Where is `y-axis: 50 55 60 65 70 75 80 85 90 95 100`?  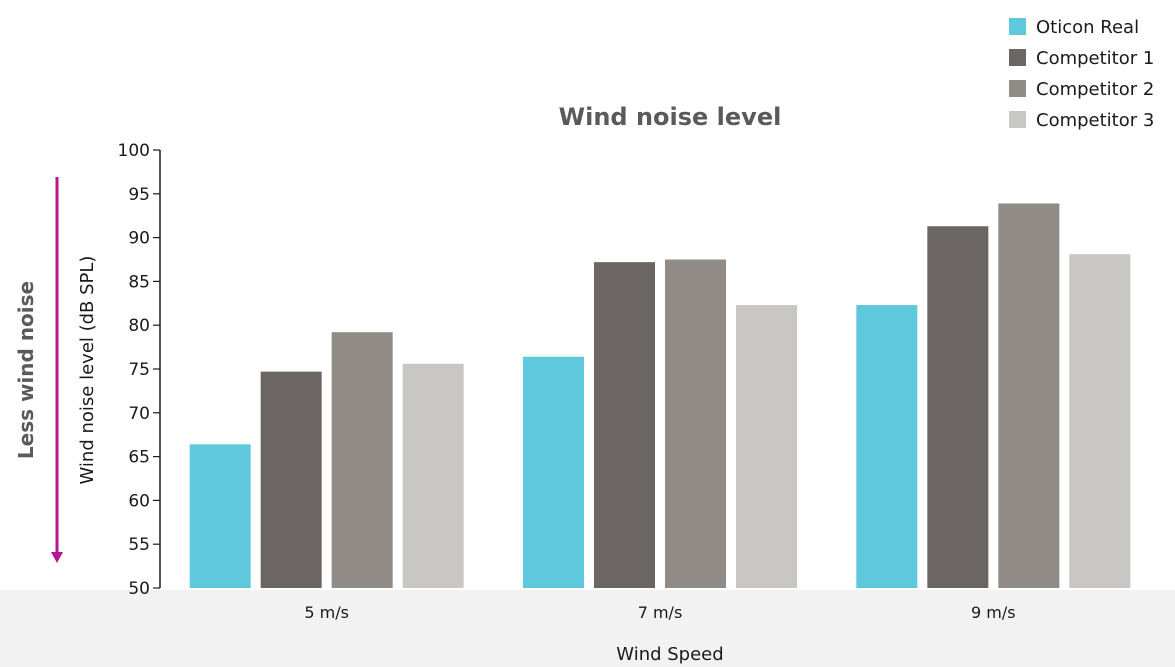 y-axis: 50 55 60 65 70 75 80 85 90 95 100 is located at coordinates (139, 370).